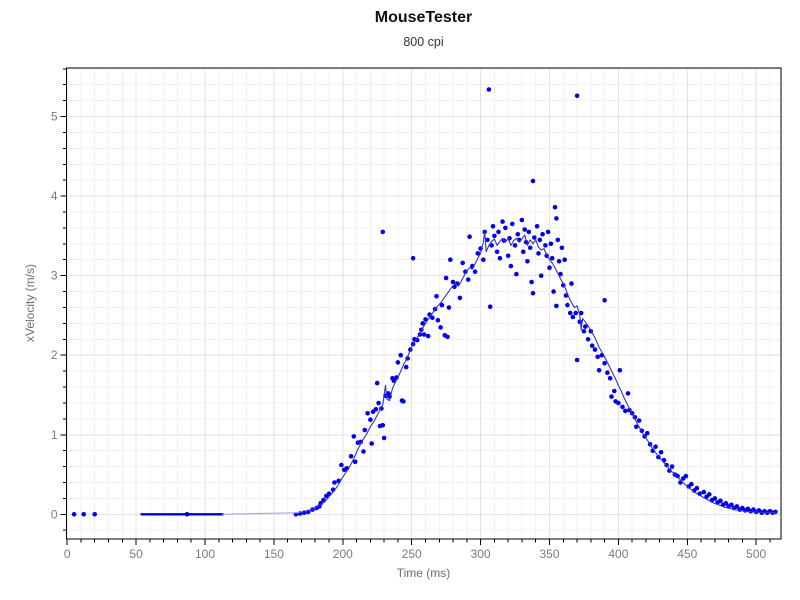 Image resolution: width=800 pixels, height=600 pixels. Describe the element at coordinates (423, 573) in the screenshot. I see `x-axis-label: Time (ms)` at that location.